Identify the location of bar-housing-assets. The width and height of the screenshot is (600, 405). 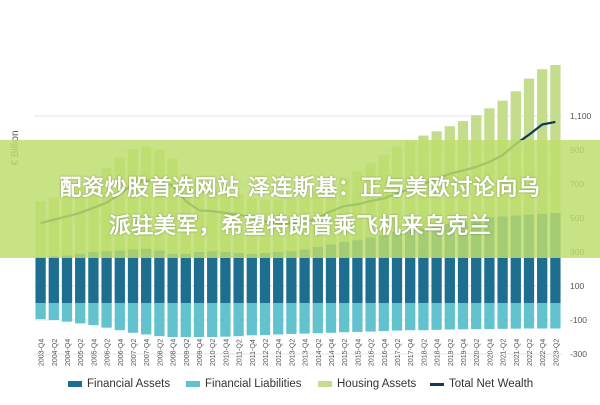
(555, 139).